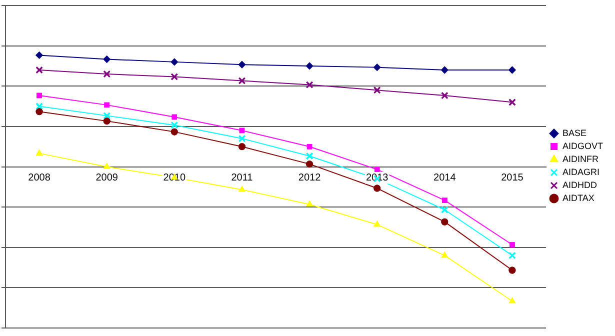 The image size is (615, 336). What do you see at coordinates (107, 178) in the screenshot?
I see `x-tick-label: 2009` at bounding box center [107, 178].